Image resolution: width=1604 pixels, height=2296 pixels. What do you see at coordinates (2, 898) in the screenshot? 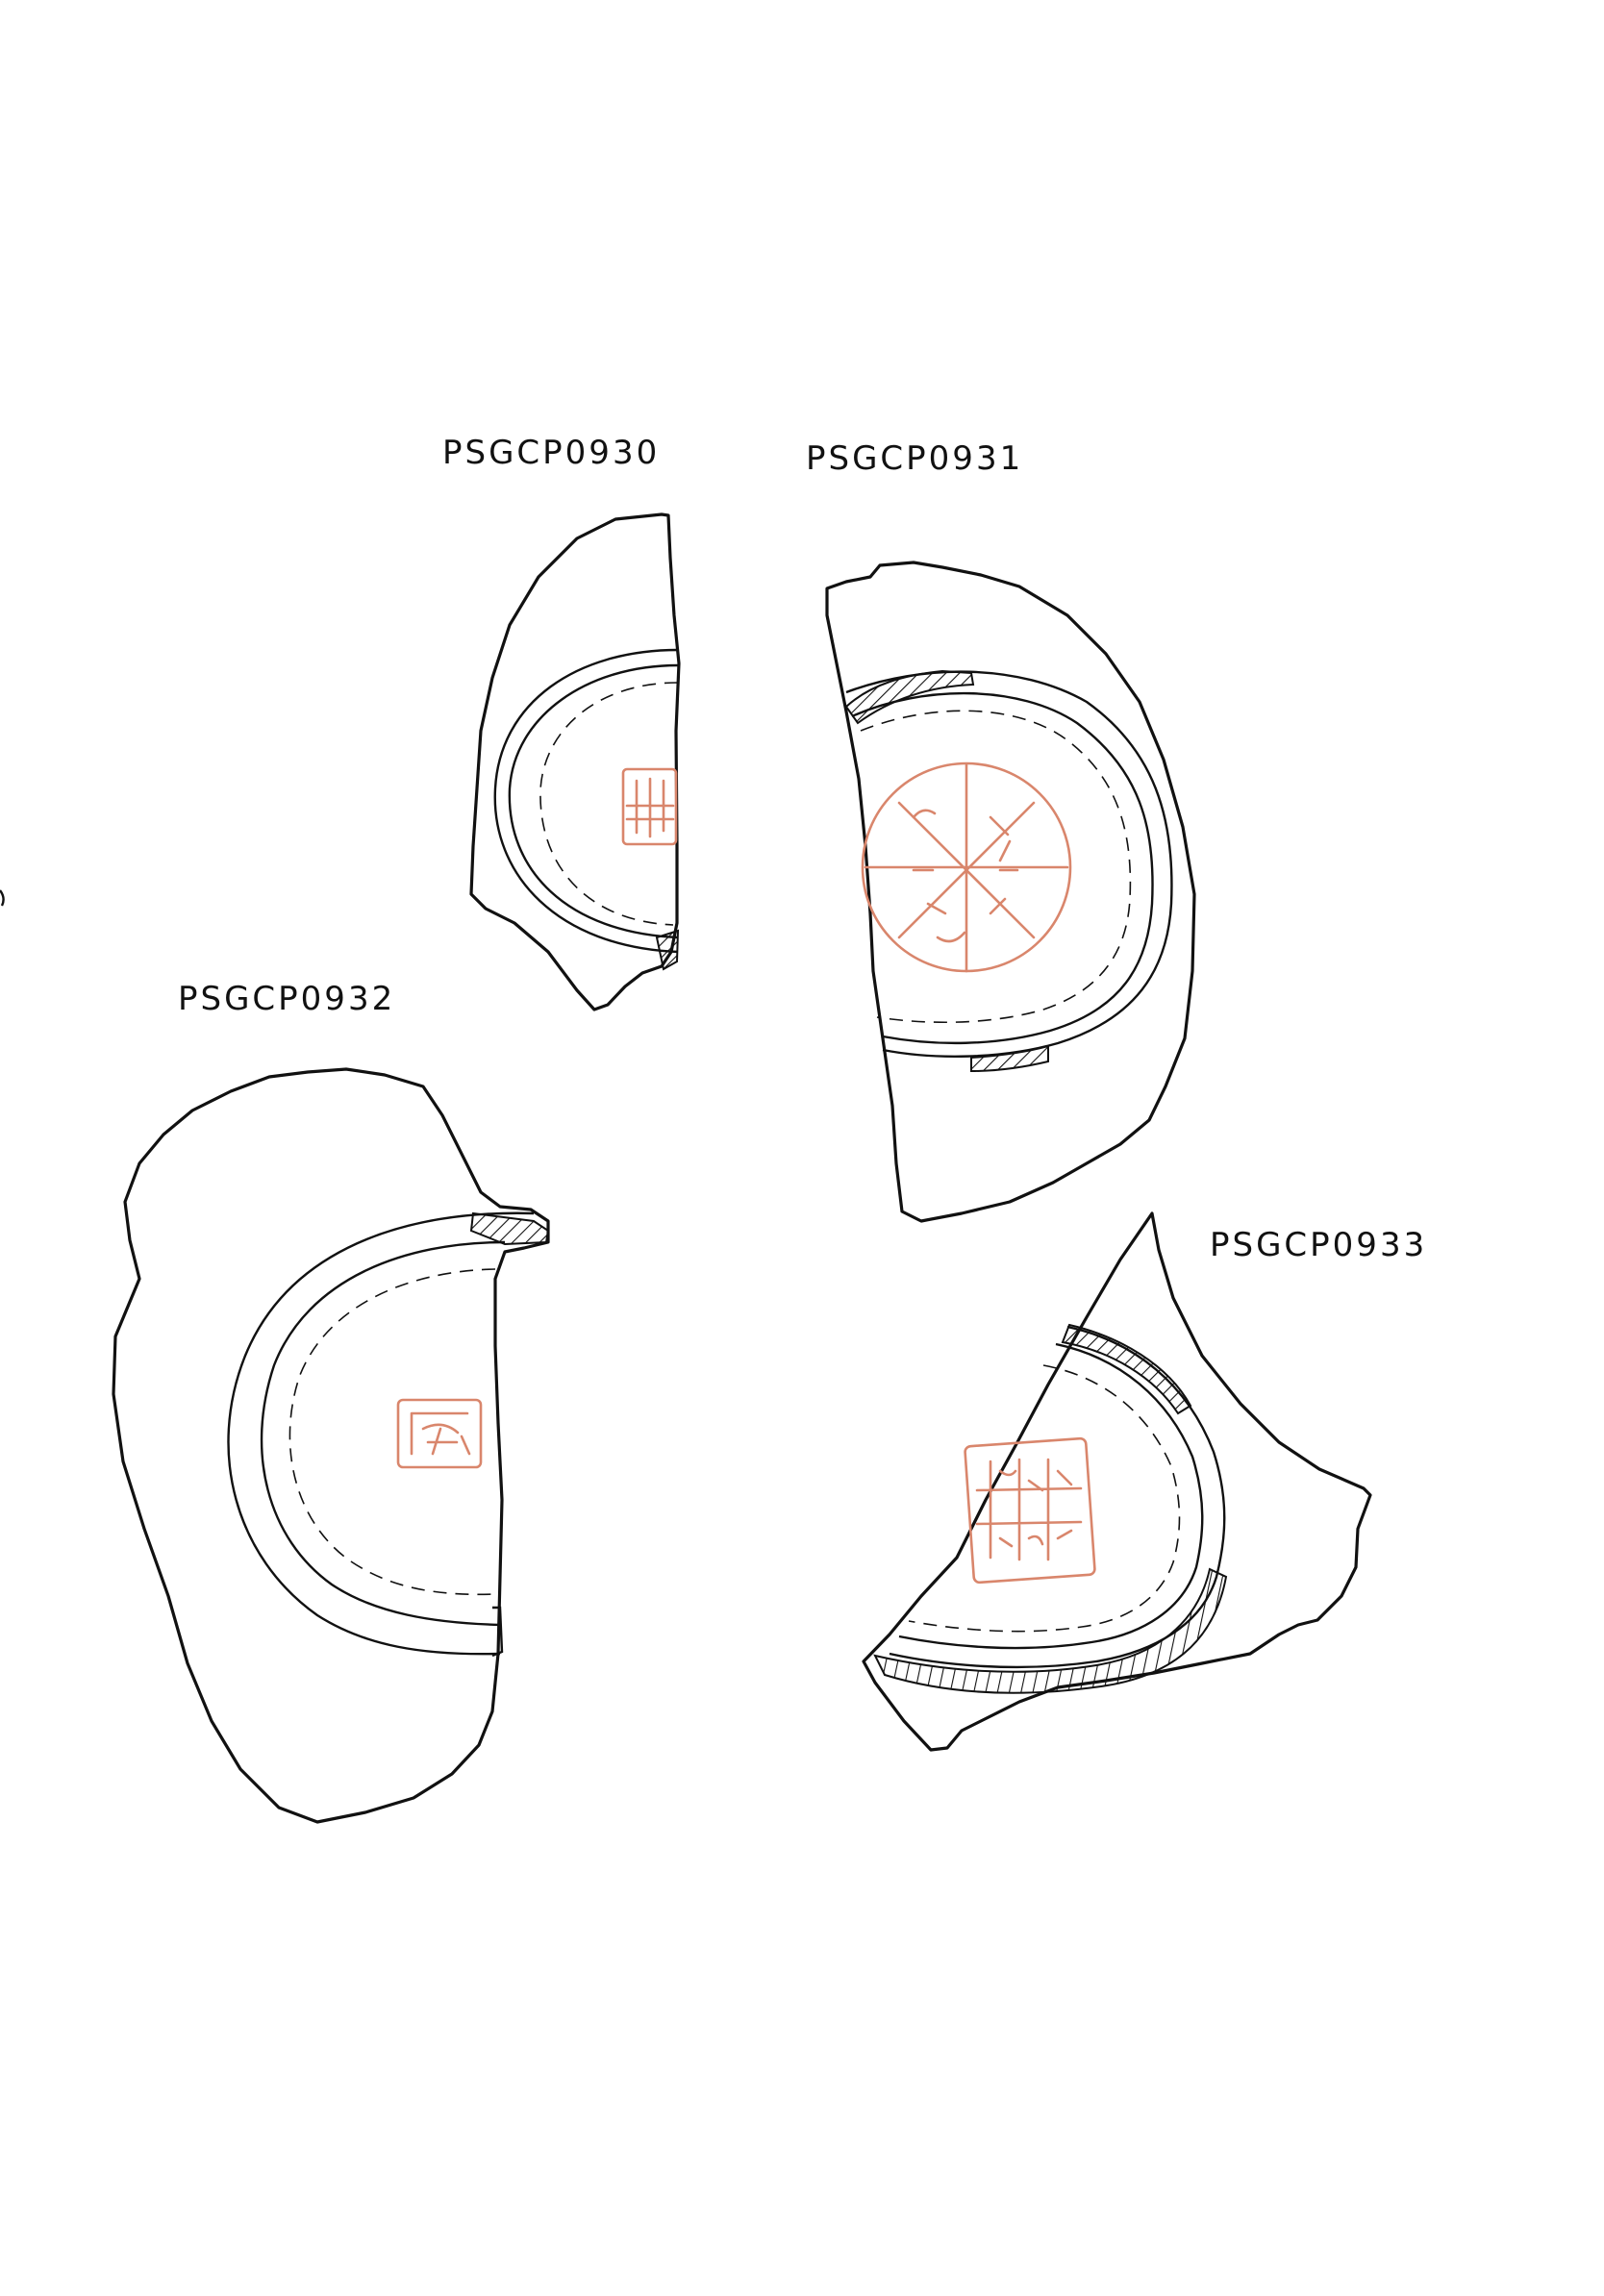
I see `edge-mark` at bounding box center [2, 898].